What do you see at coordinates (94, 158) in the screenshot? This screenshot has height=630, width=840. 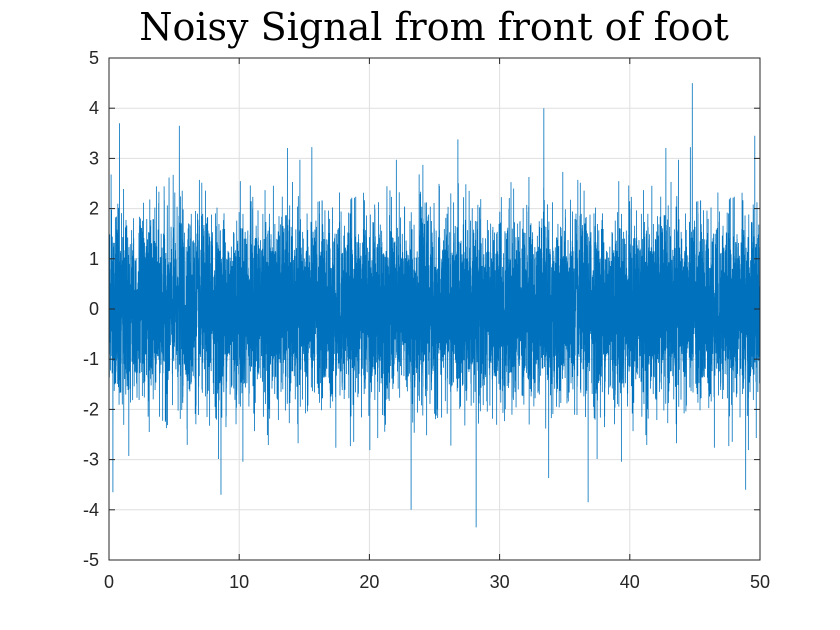 I see `y-tick-label: 3` at bounding box center [94, 158].